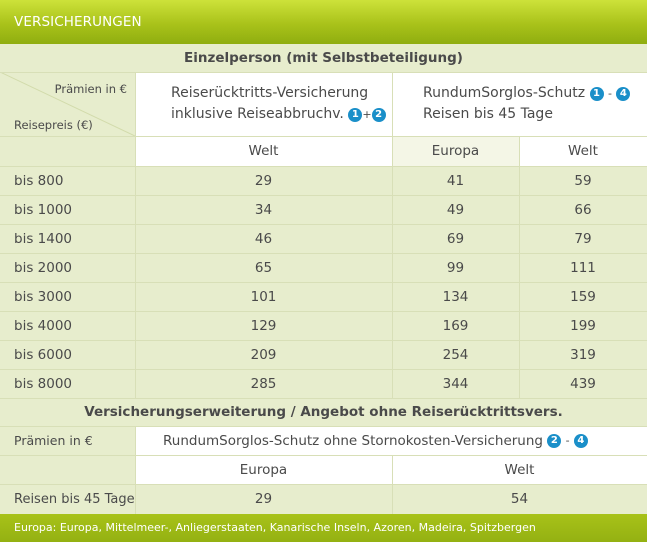 This screenshot has width=647, height=542. I want to click on table-cell: 159, so click(583, 296).